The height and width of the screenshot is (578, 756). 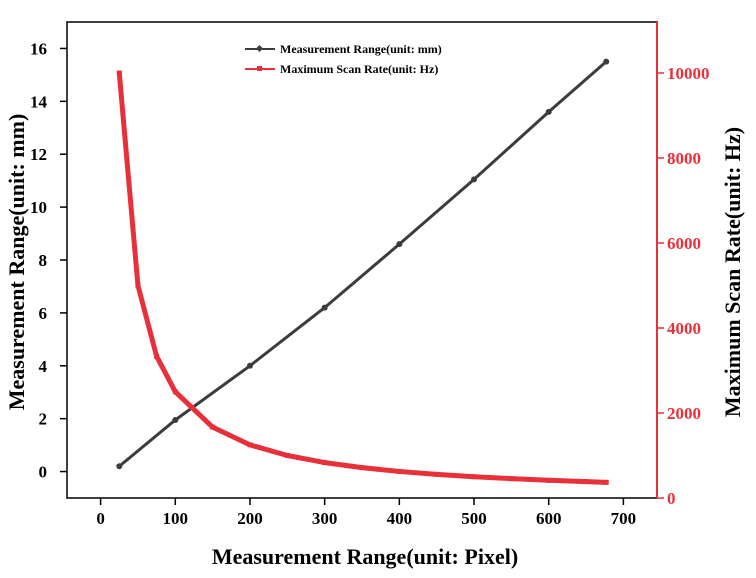 What do you see at coordinates (43, 366) in the screenshot?
I see `left-y-tick-label: 4` at bounding box center [43, 366].